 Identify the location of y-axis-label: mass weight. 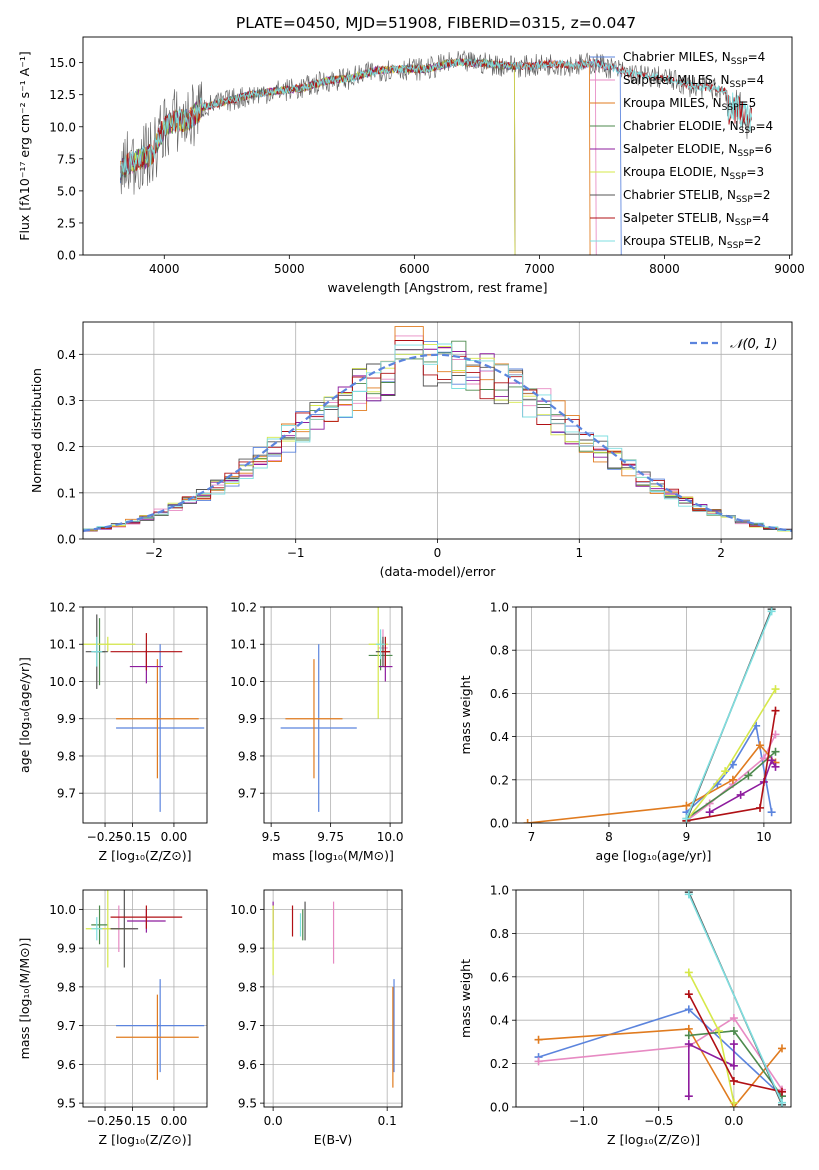
(465, 714).